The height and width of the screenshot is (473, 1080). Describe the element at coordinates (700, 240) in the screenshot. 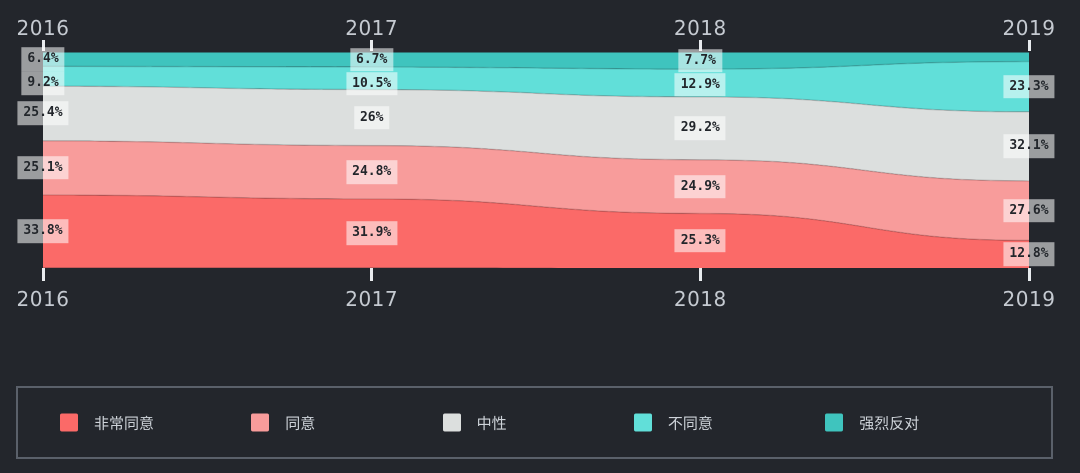

I see `value-label-chip-strongly-agree: 25.3%` at that location.